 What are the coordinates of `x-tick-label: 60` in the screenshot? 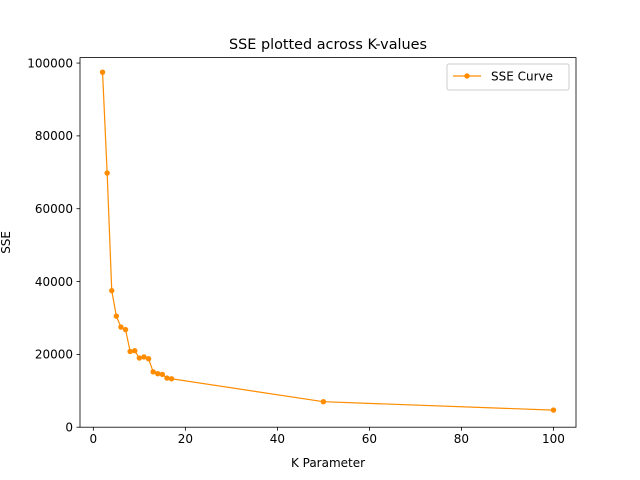 It's located at (369, 439).